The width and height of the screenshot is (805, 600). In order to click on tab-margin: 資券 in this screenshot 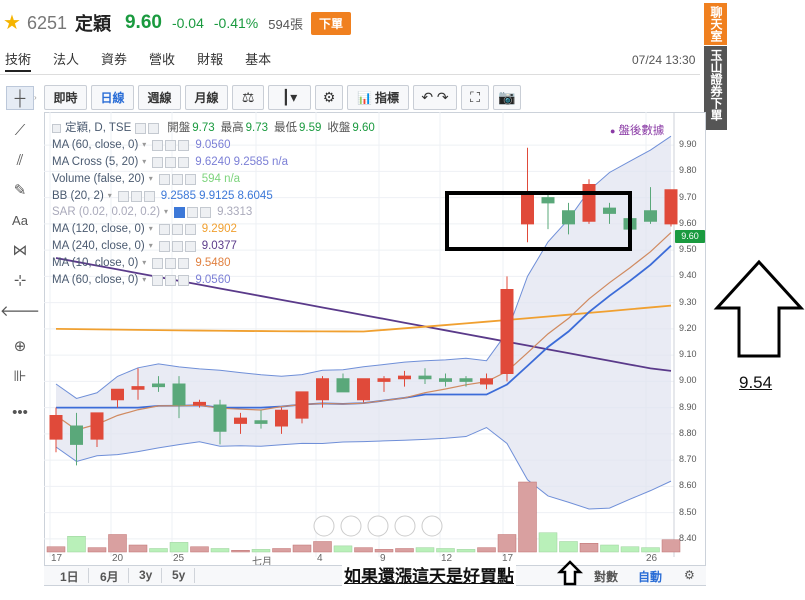, I will do `click(114, 59)`.